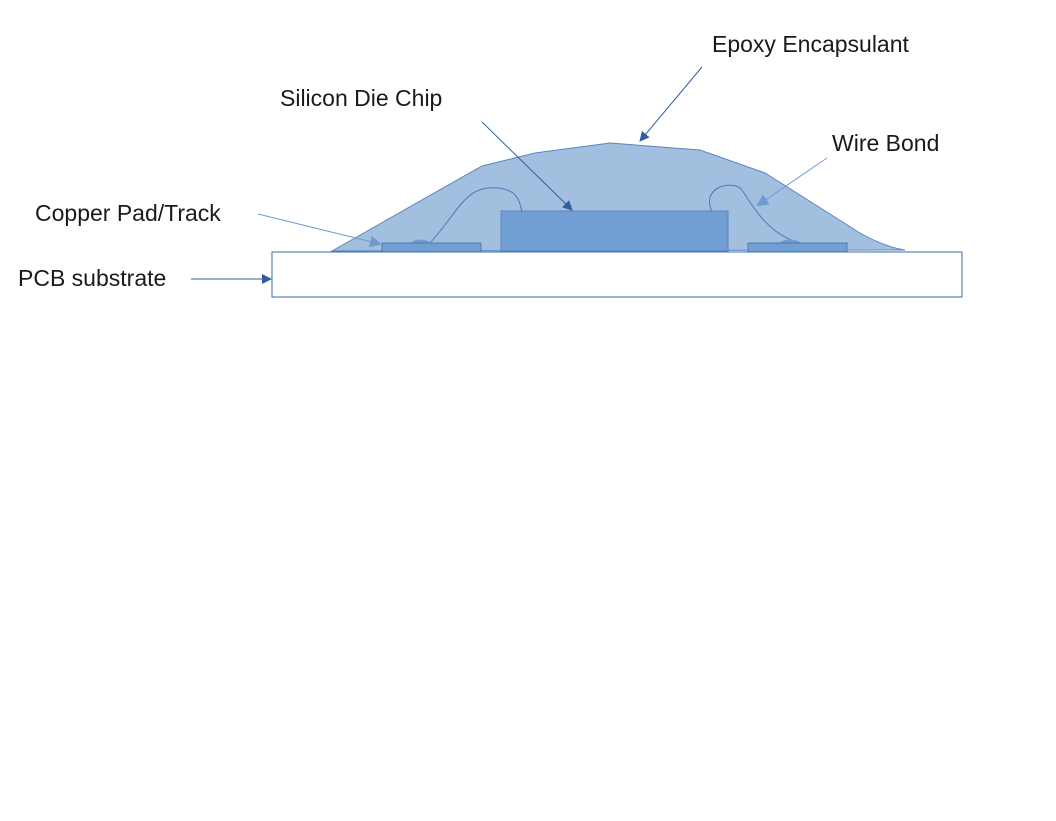  What do you see at coordinates (614, 231) in the screenshot?
I see `silicon-die` at bounding box center [614, 231].